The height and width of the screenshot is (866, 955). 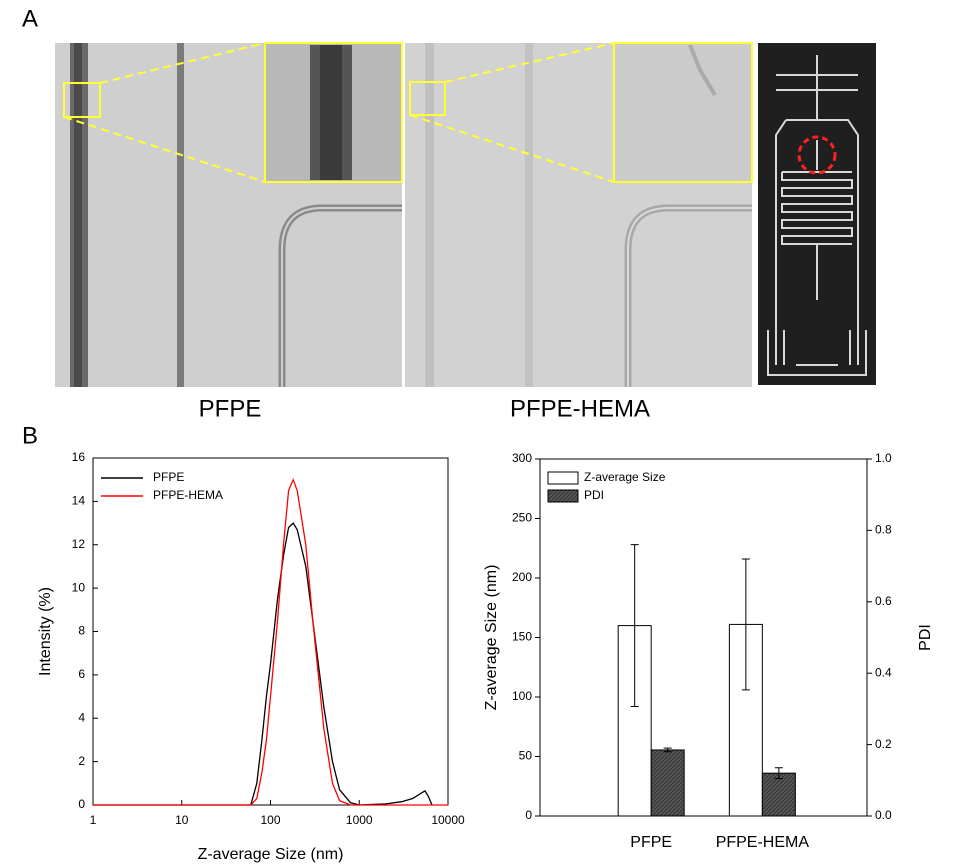 What do you see at coordinates (625, 477) in the screenshot?
I see `legend-label: Z-average Size` at bounding box center [625, 477].